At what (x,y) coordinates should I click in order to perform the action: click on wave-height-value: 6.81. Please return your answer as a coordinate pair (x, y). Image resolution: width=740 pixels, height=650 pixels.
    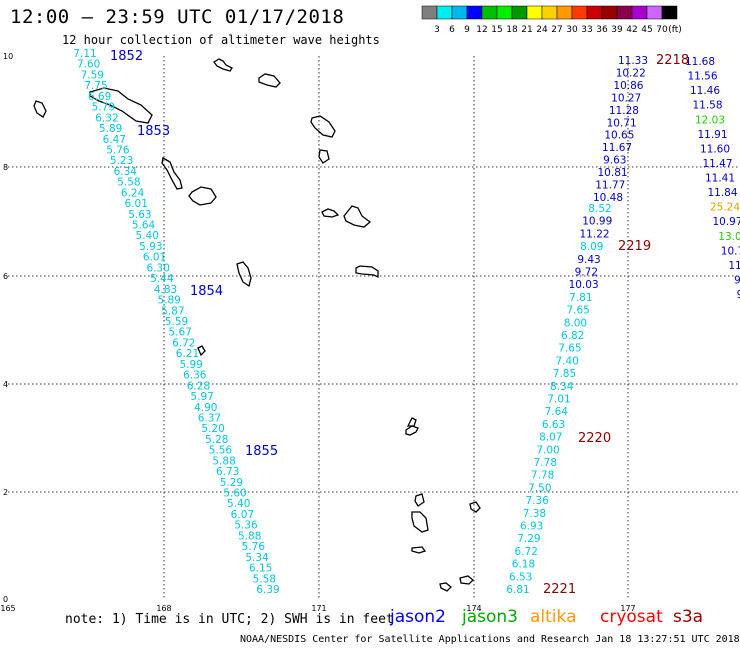
    Looking at the image, I should click on (517, 590).